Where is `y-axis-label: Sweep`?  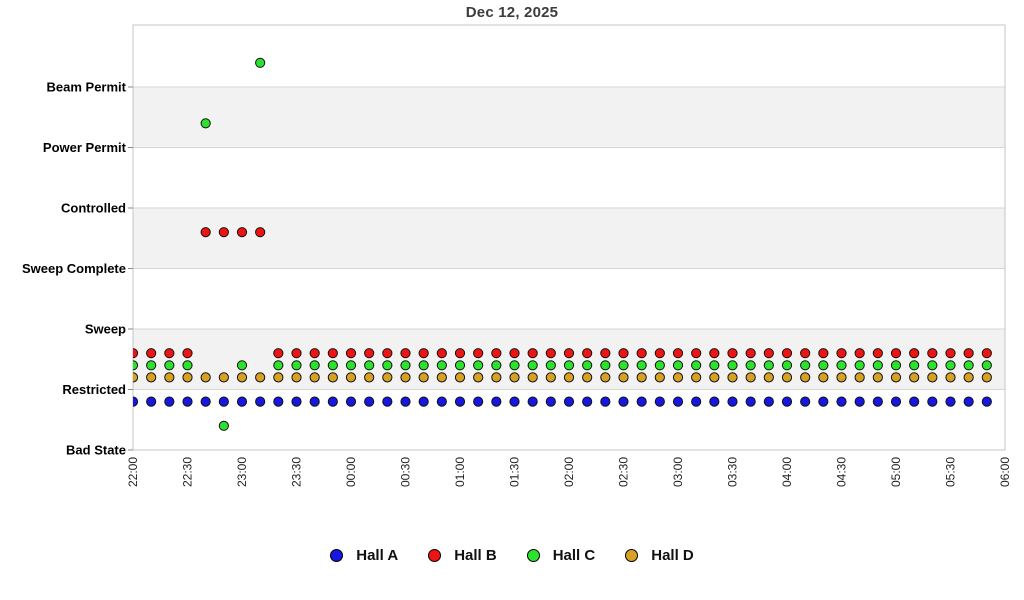 y-axis-label: Sweep is located at coordinates (105, 329).